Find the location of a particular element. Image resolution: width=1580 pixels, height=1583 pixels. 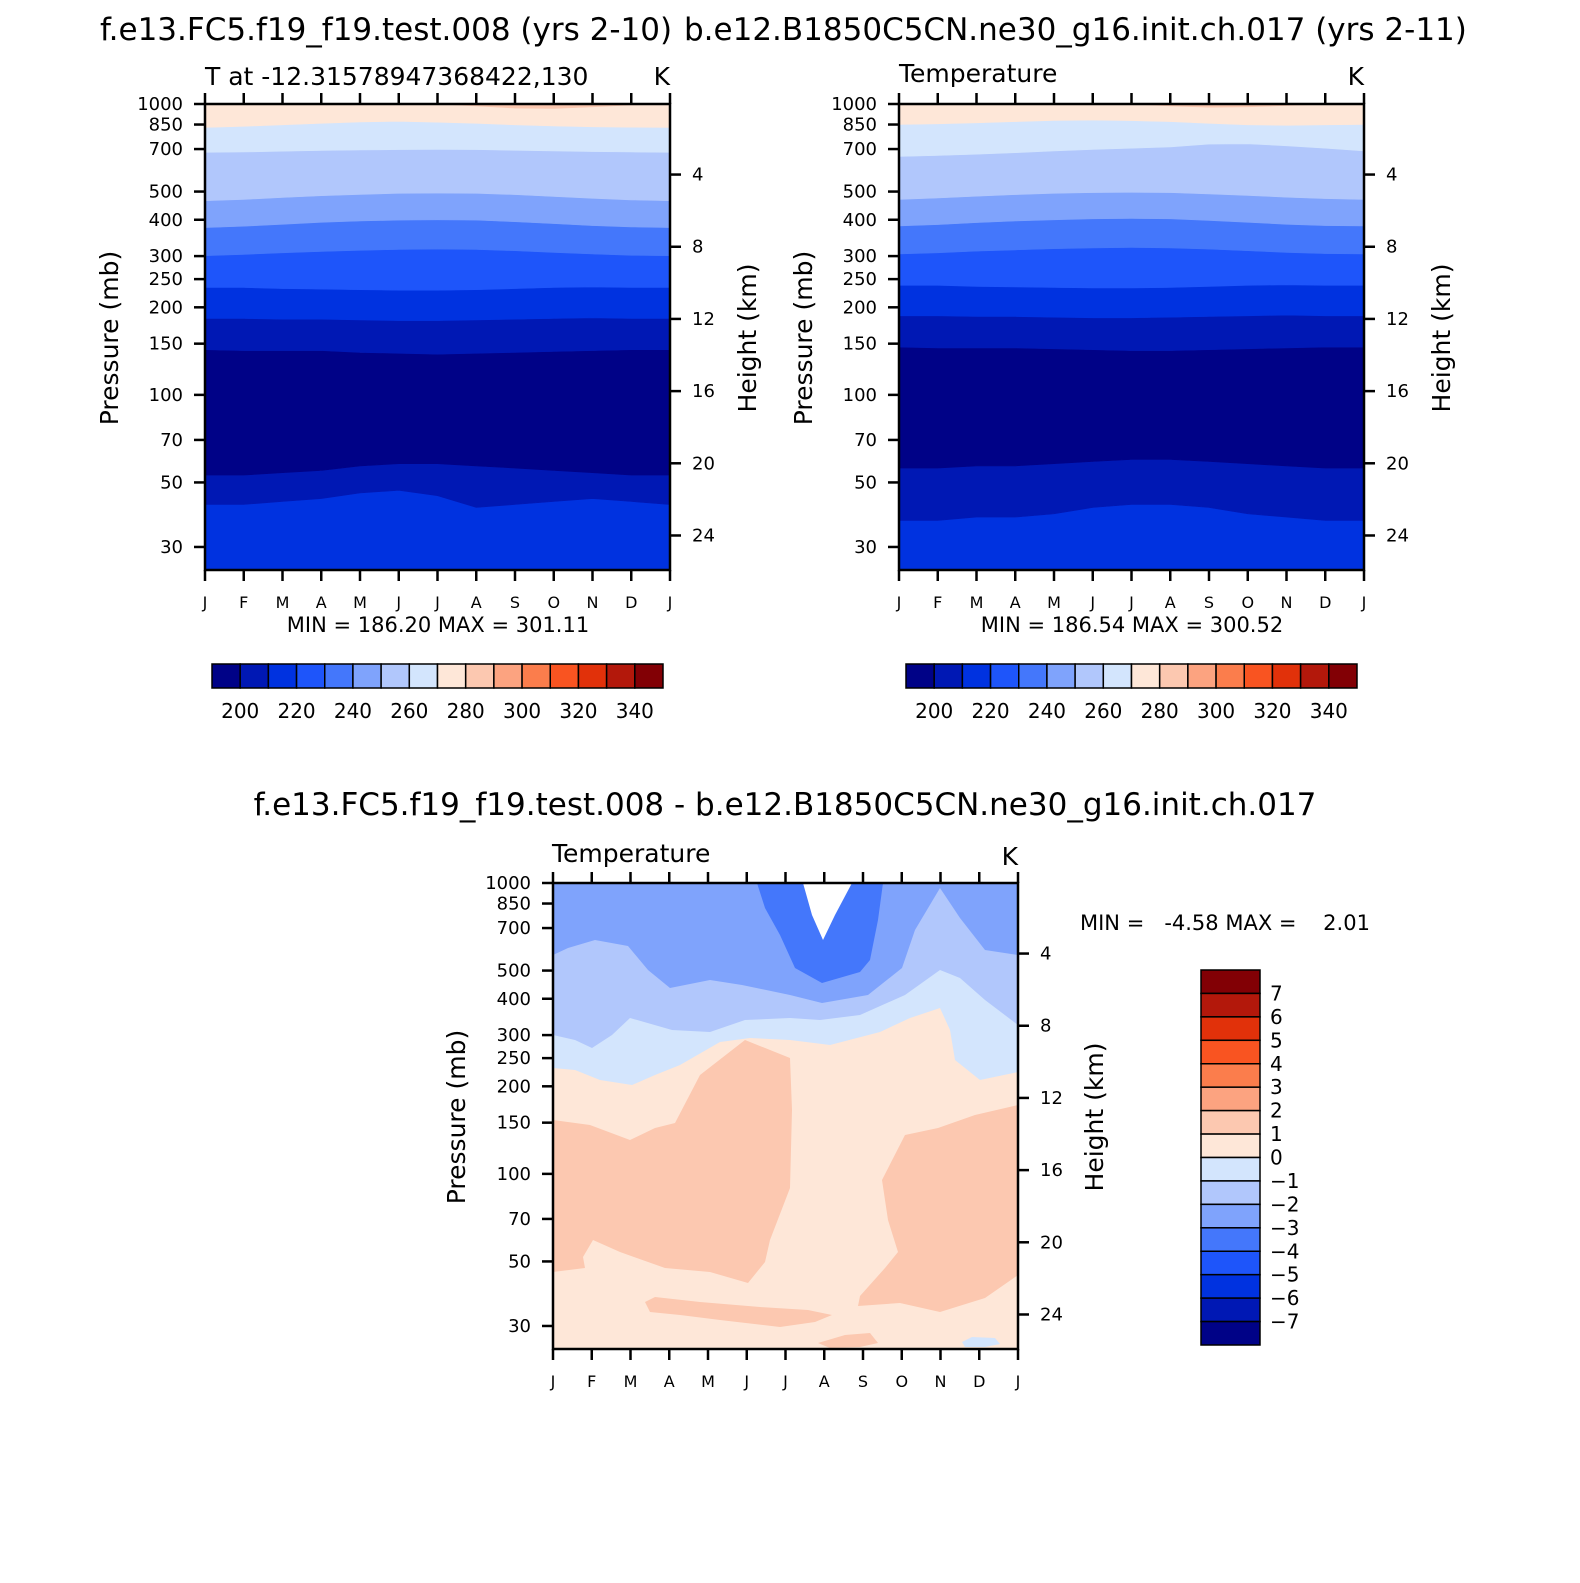

test-colorbar-label: 220 is located at coordinates (296, 711).